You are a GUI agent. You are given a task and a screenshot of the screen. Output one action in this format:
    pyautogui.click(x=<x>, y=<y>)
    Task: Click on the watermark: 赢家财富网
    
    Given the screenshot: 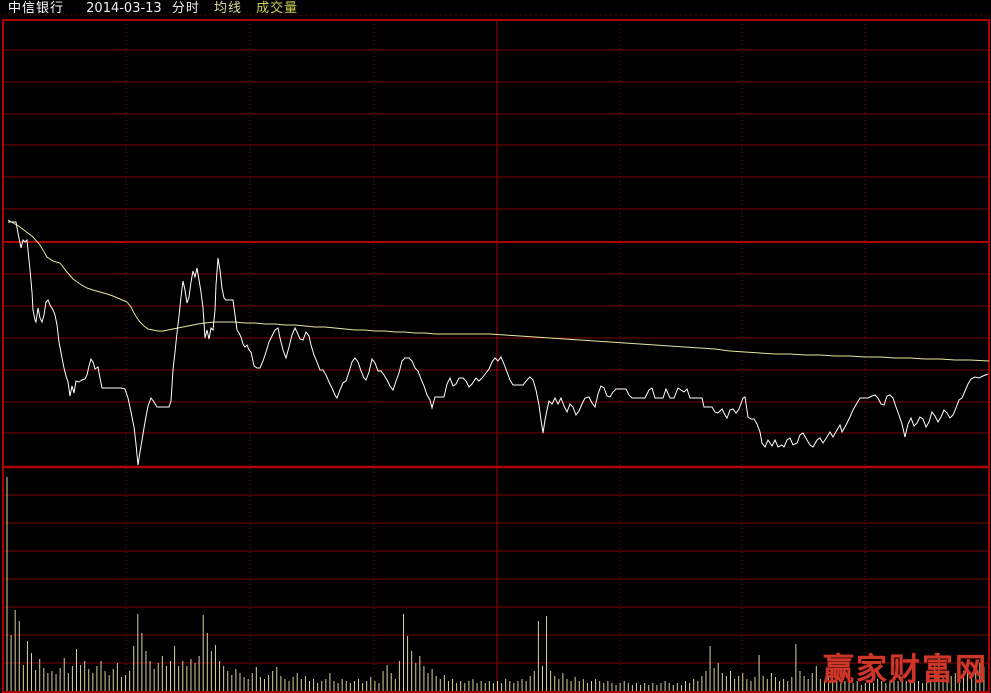 What is the action you would take?
    pyautogui.click(x=905, y=670)
    